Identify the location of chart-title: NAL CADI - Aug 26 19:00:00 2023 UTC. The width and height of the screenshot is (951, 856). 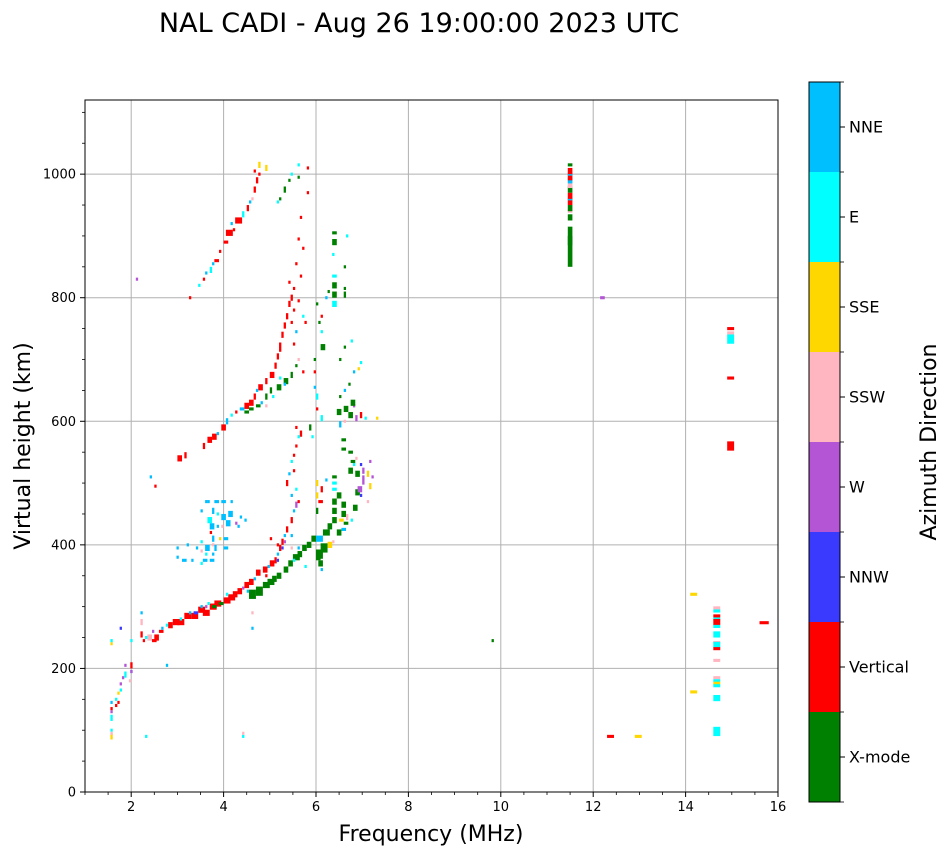
(419, 23).